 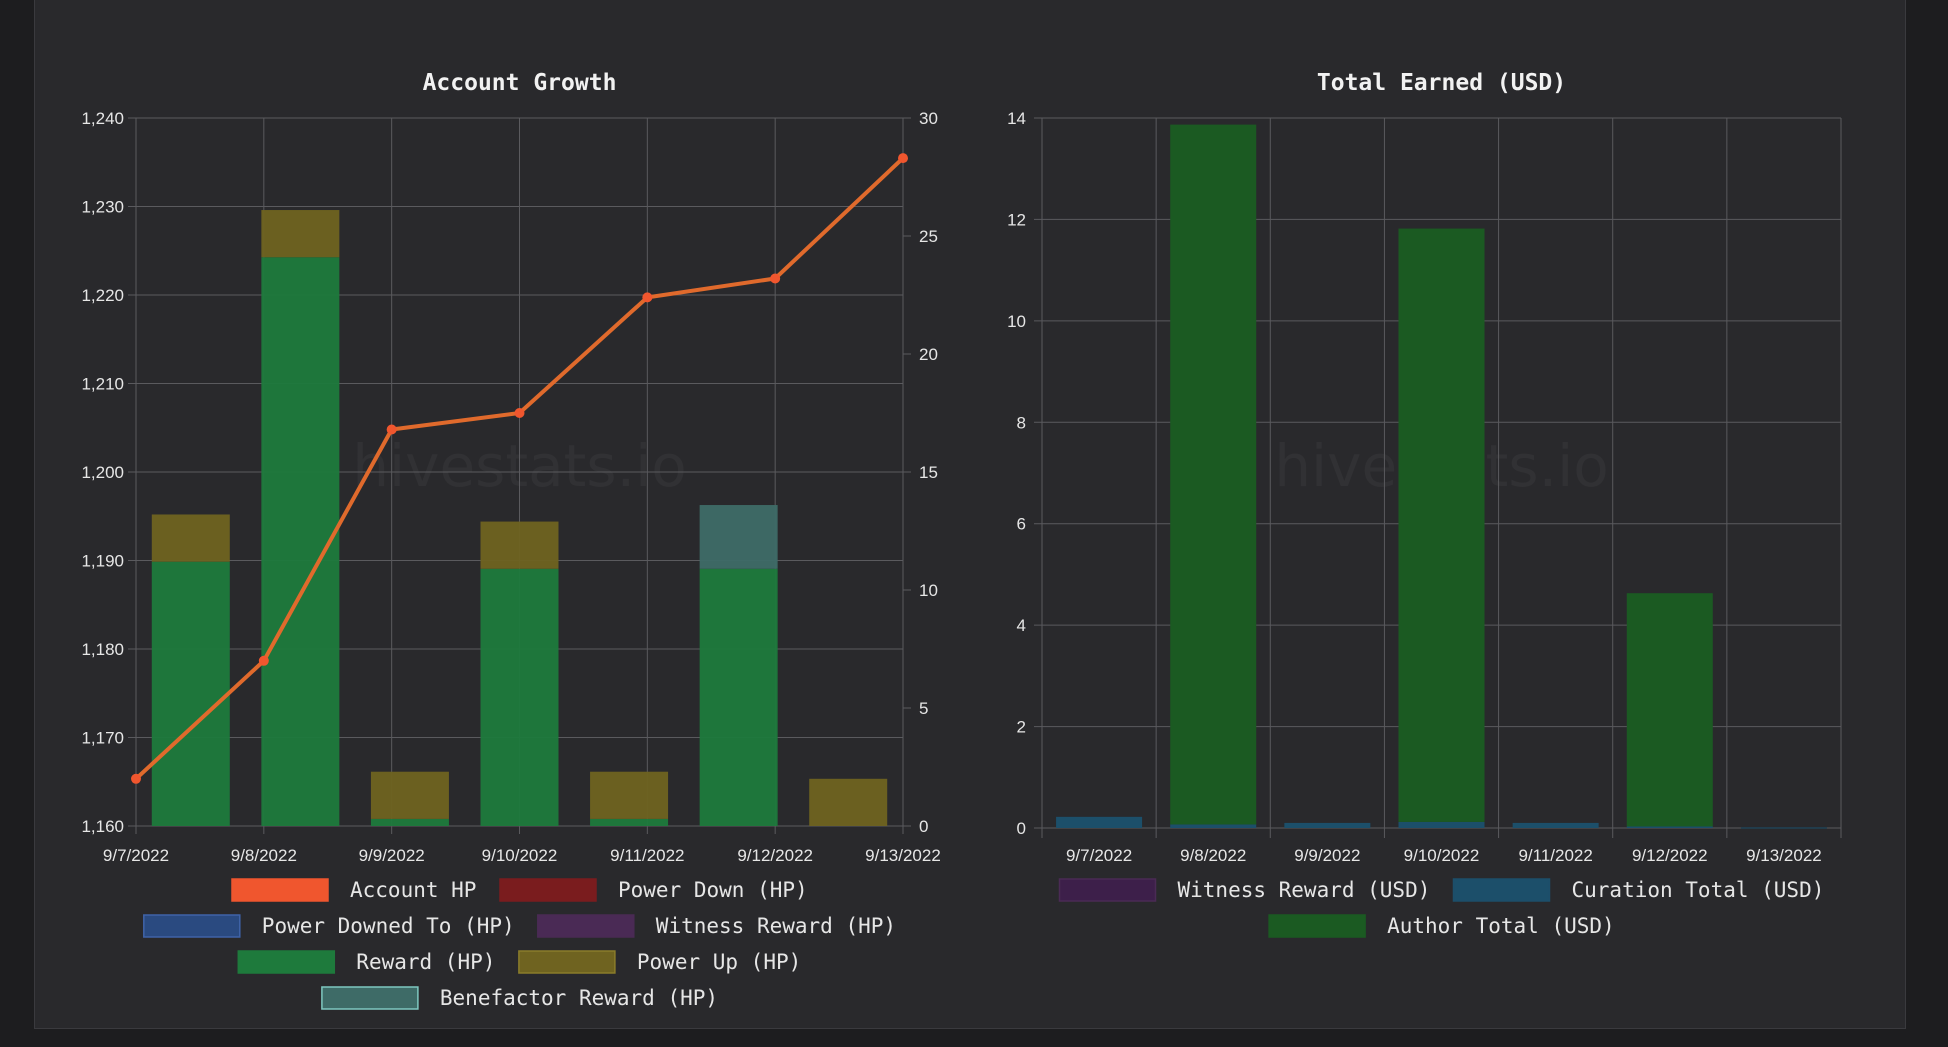 What do you see at coordinates (928, 354) in the screenshot?
I see `y-right-tick-label: 20` at bounding box center [928, 354].